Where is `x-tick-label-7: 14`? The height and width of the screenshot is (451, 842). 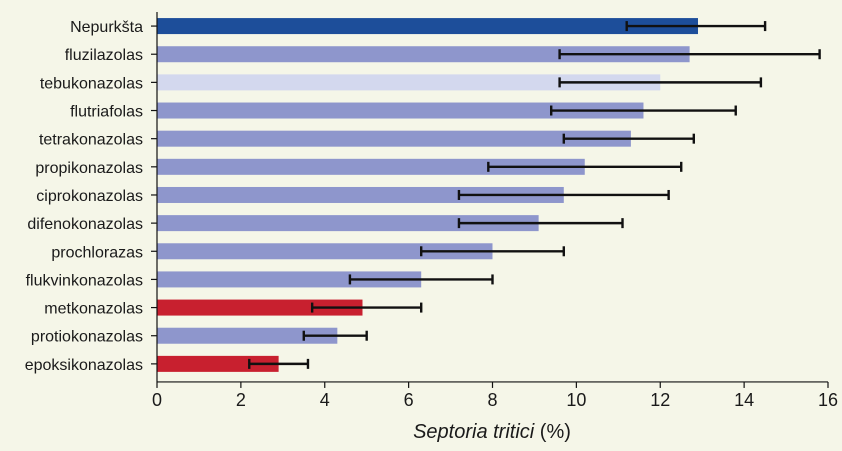
x-tick-label-7: 14 is located at coordinates (744, 400).